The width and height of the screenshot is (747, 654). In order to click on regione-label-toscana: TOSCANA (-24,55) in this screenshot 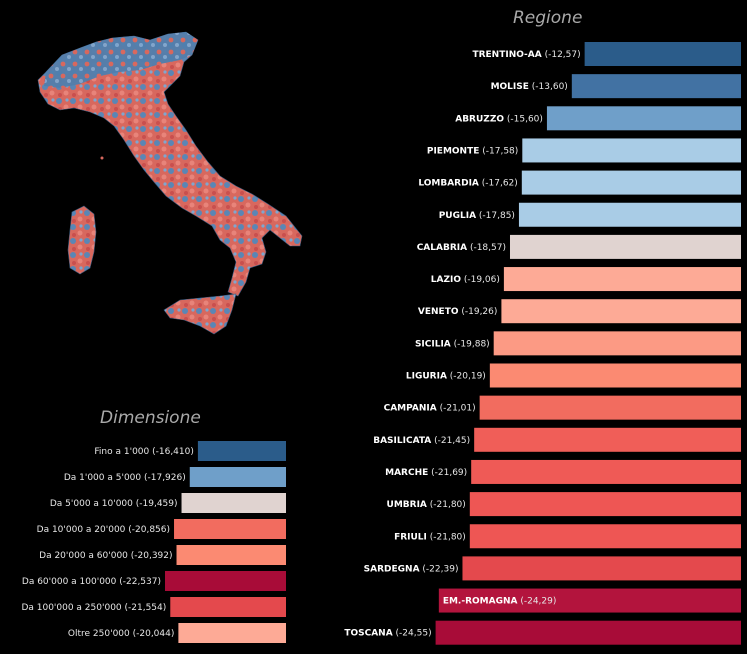, I will do `click(387, 634)`.